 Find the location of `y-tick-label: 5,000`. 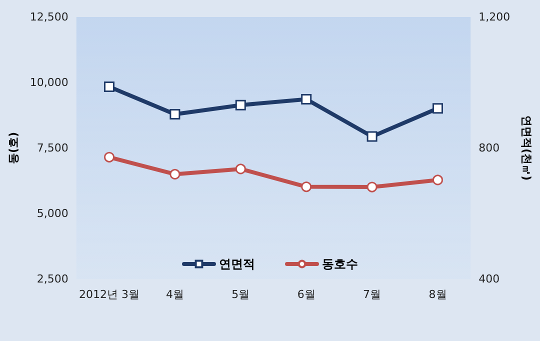

y-tick-label: 5,000 is located at coordinates (52, 213).